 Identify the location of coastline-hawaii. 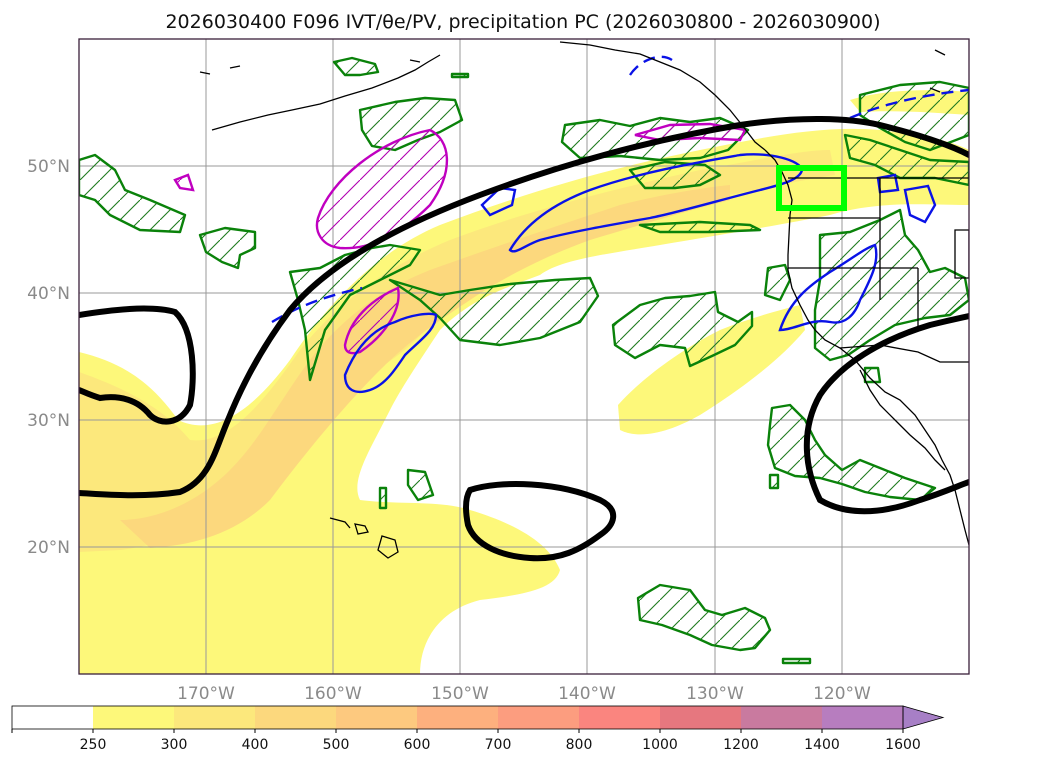
(364, 538).